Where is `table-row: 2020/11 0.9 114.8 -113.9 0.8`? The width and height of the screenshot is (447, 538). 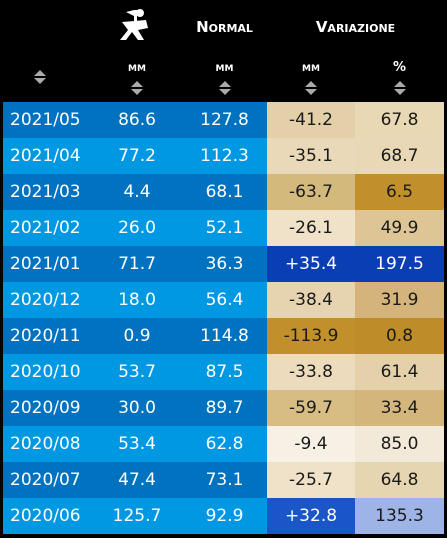 table-row: 2020/11 0.9 114.8 -113.9 0.8 is located at coordinates (223, 336).